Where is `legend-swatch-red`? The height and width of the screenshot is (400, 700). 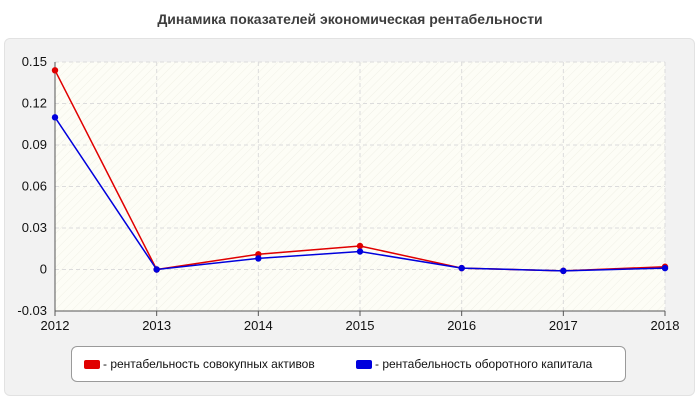
legend-swatch-red is located at coordinates (92, 364).